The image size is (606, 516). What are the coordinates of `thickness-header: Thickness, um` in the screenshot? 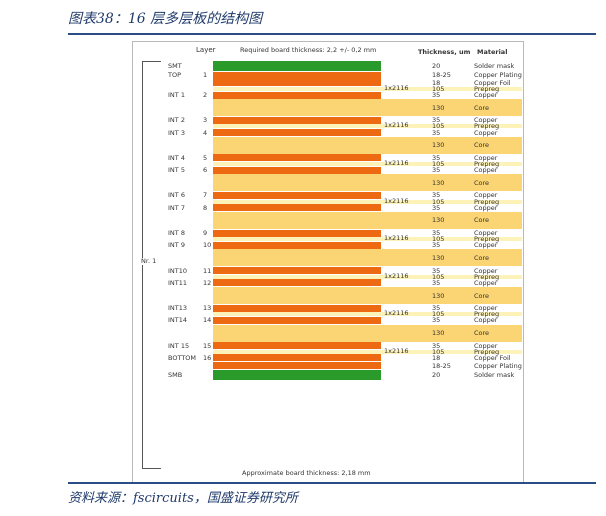 It's located at (444, 52).